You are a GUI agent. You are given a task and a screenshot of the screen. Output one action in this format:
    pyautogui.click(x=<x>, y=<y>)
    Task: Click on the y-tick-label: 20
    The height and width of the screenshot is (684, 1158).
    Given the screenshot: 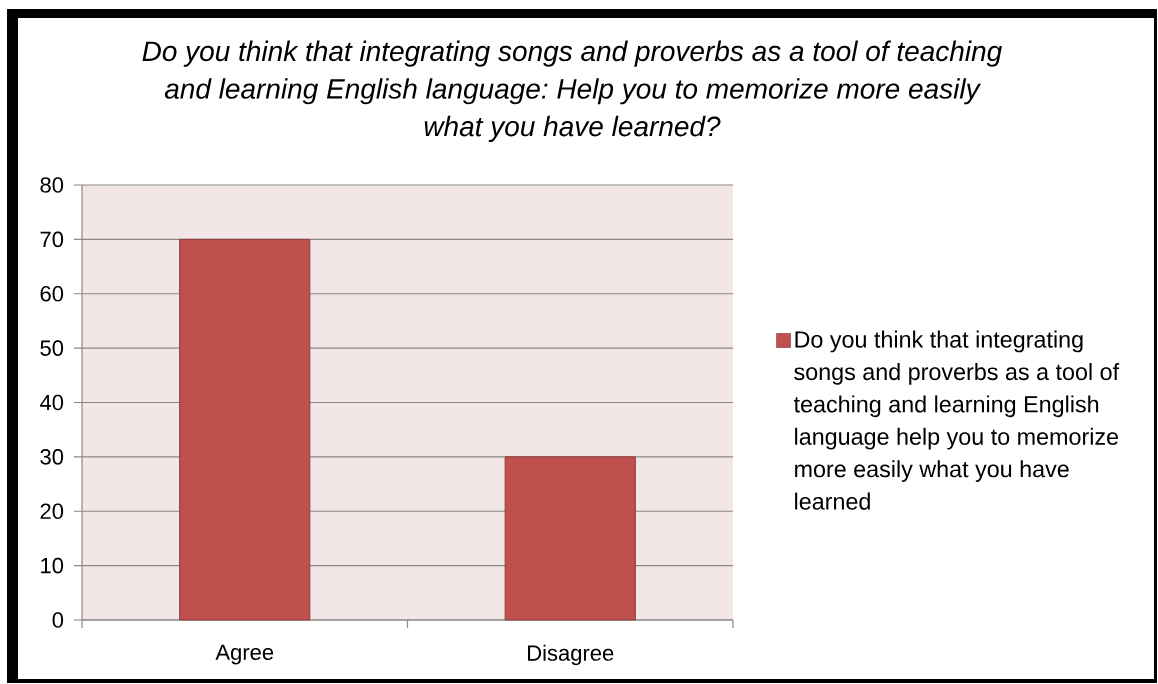 What is the action you would take?
    pyautogui.click(x=52, y=511)
    